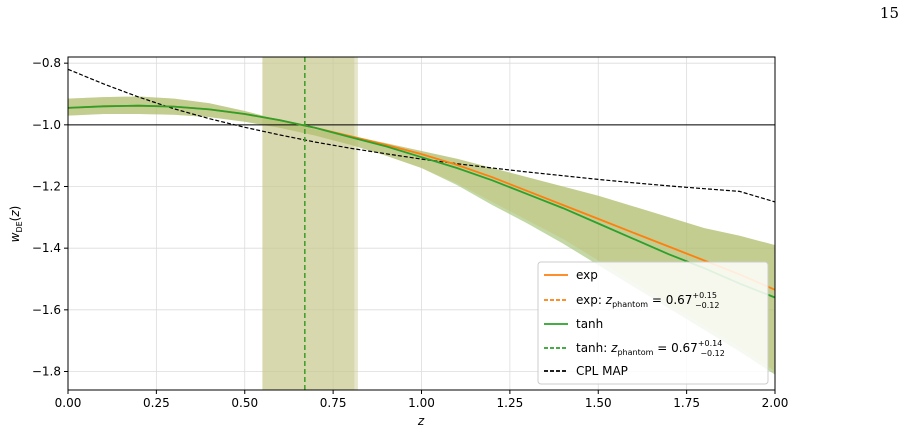  Describe the element at coordinates (775, 403) in the screenshot. I see `x-tick-label: 2.00` at that location.